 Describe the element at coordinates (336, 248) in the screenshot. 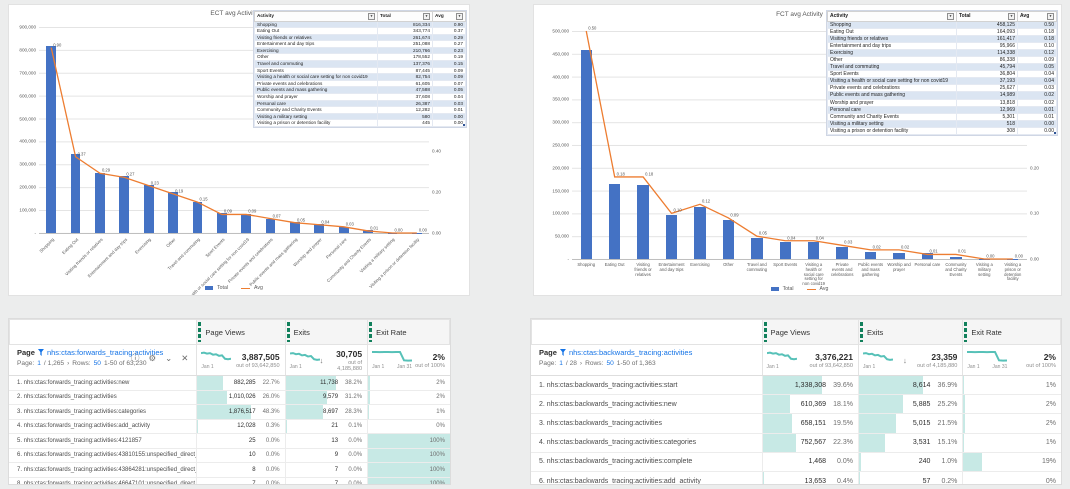

I see `x-axis-label: Personal care` at that location.